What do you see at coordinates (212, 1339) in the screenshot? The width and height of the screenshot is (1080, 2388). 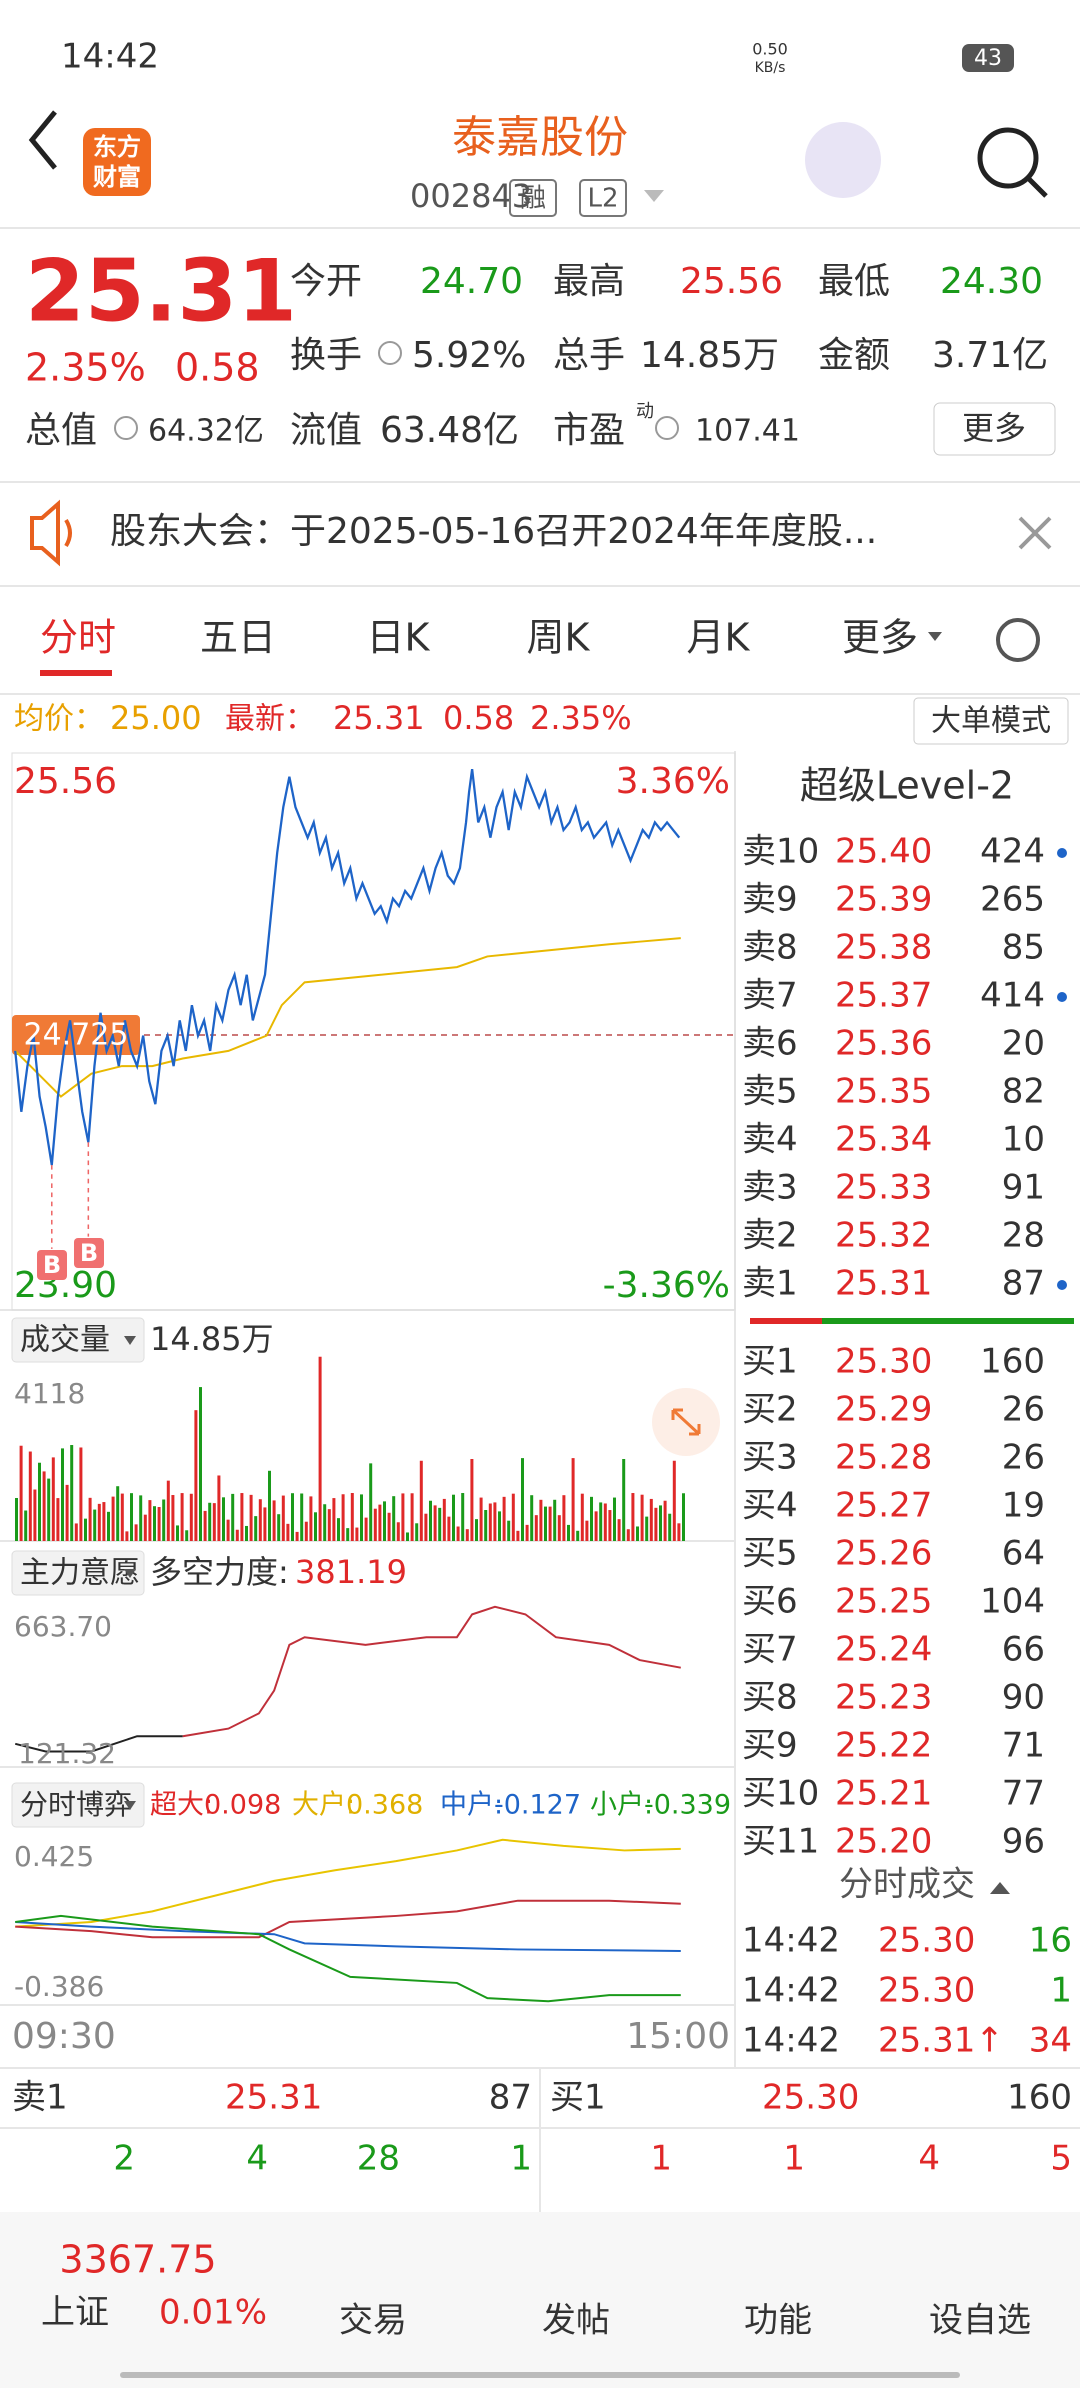 I see `volume-total: 14.85万` at bounding box center [212, 1339].